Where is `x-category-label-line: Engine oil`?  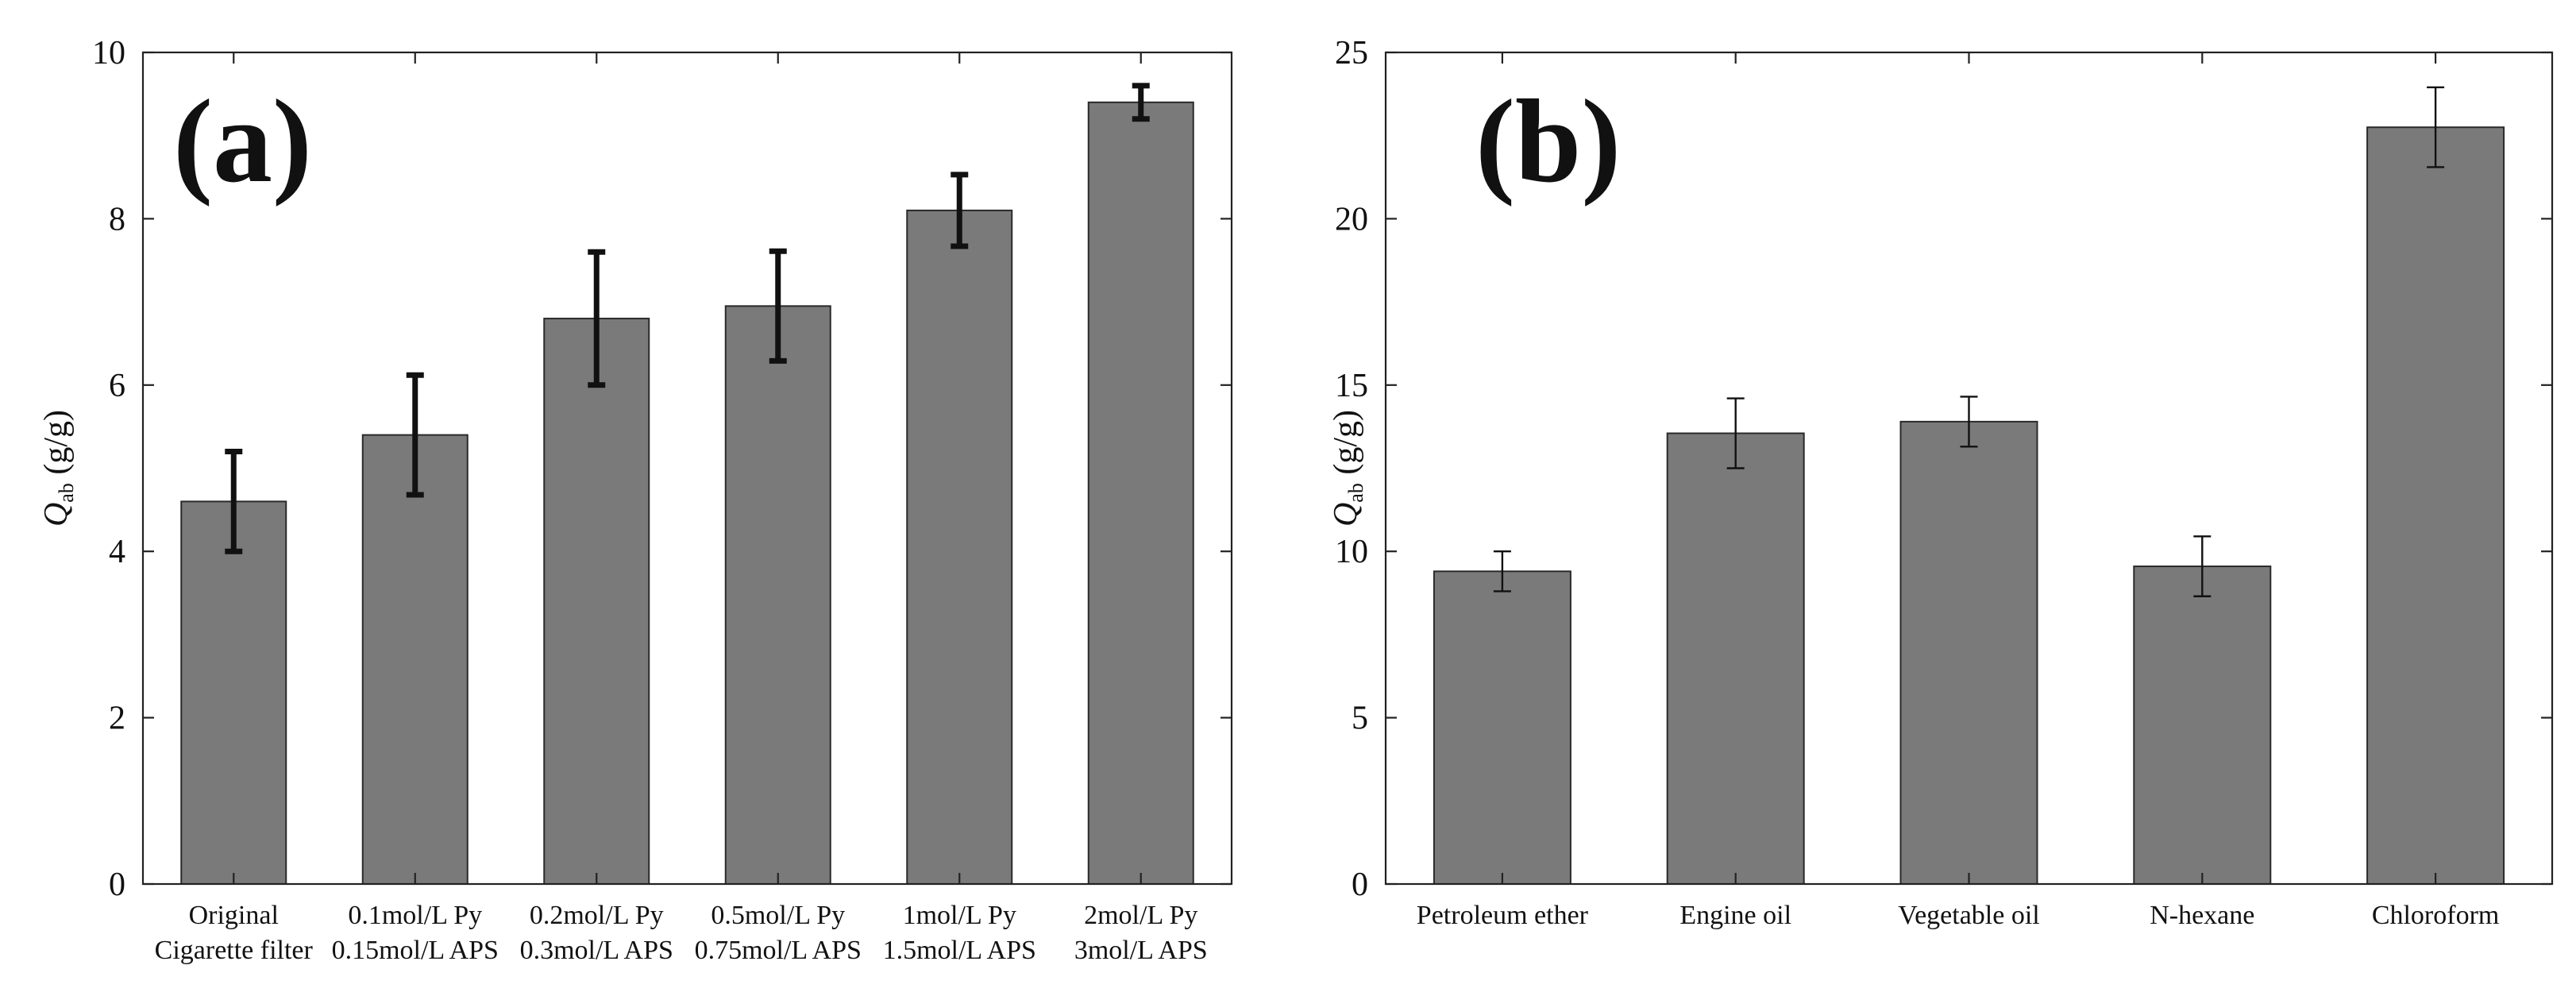 x-category-label-line: Engine oil is located at coordinates (1735, 915).